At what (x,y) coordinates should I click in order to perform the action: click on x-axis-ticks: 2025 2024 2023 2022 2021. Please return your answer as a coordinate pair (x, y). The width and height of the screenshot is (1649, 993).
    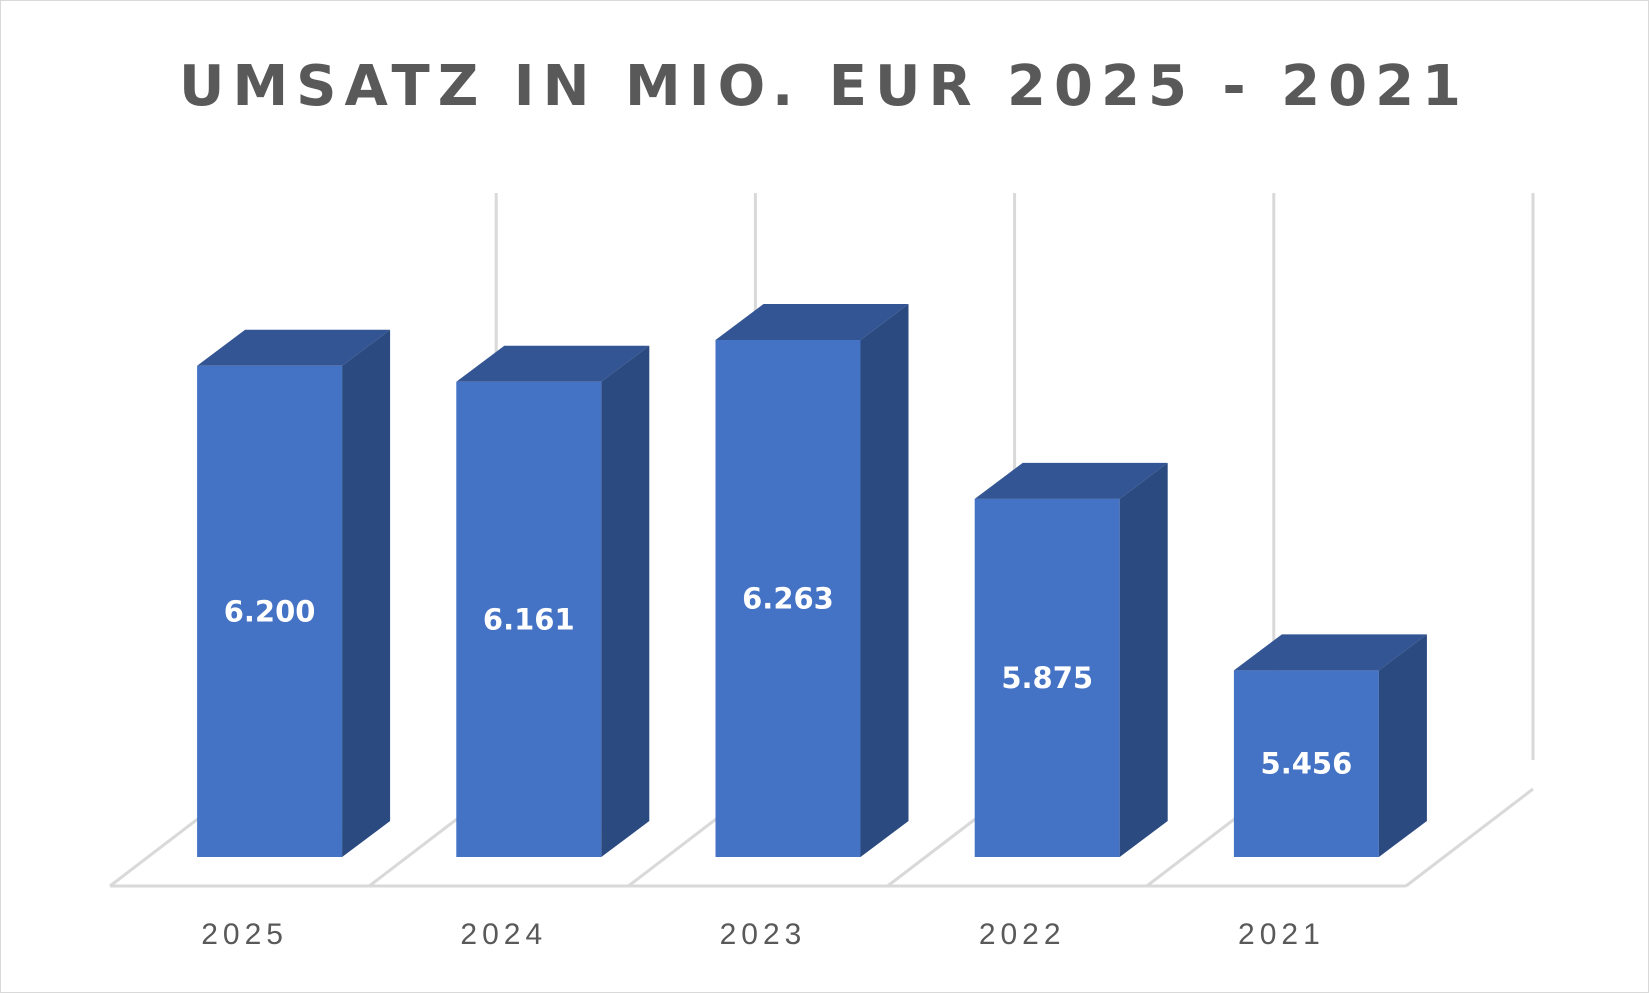
    Looking at the image, I should click on (763, 934).